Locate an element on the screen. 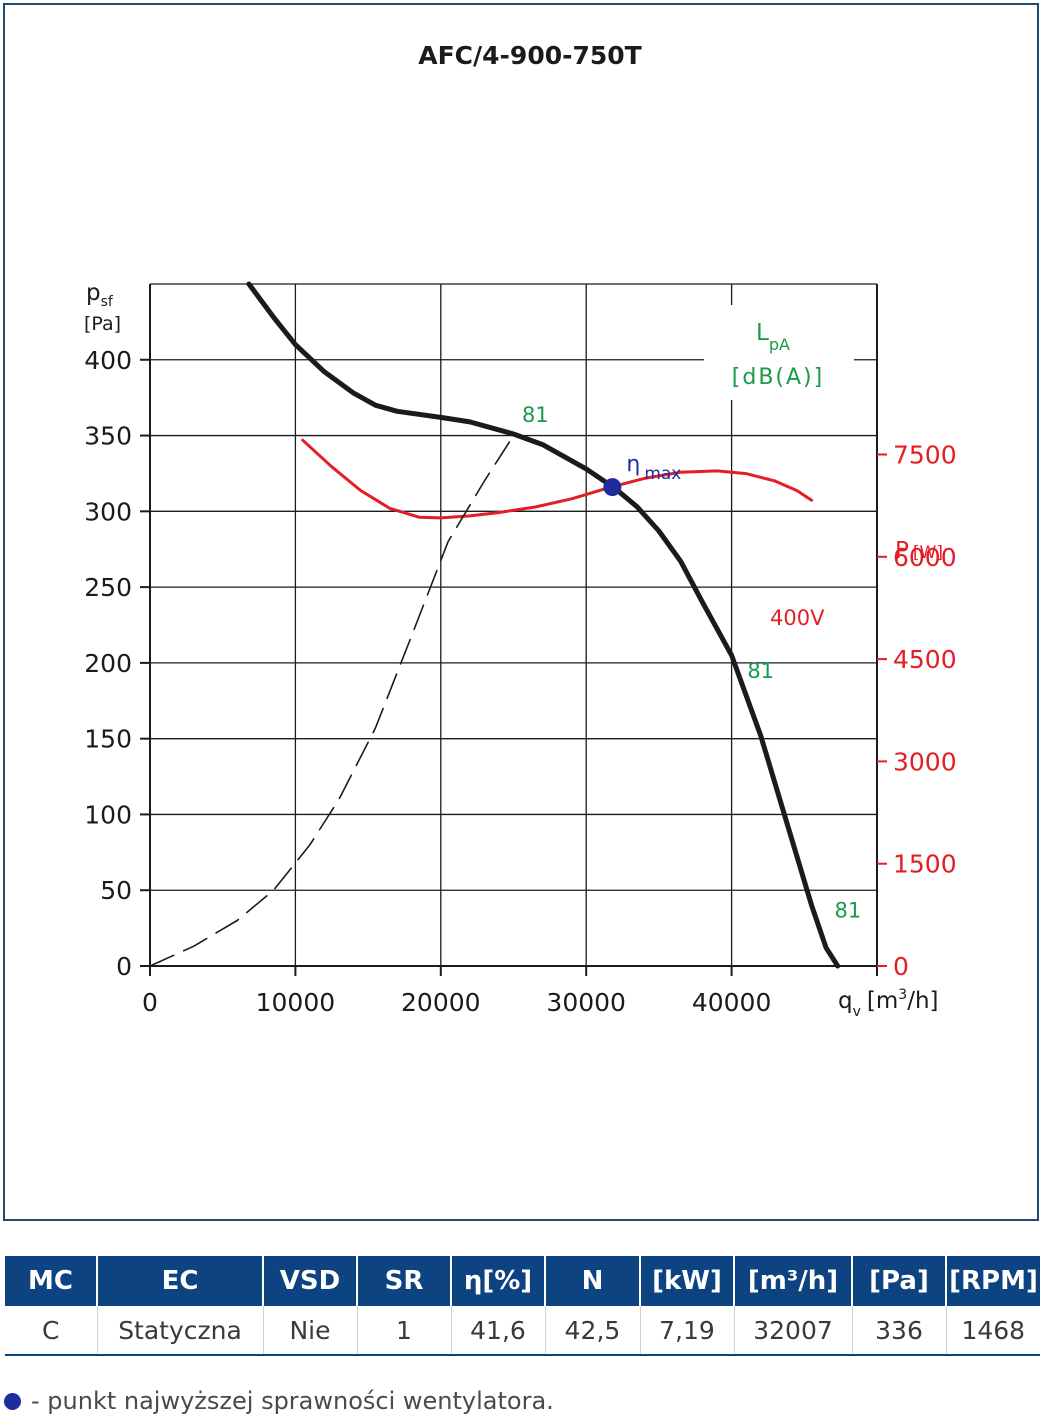  table-header: [Pa] is located at coordinates (899, 1281).